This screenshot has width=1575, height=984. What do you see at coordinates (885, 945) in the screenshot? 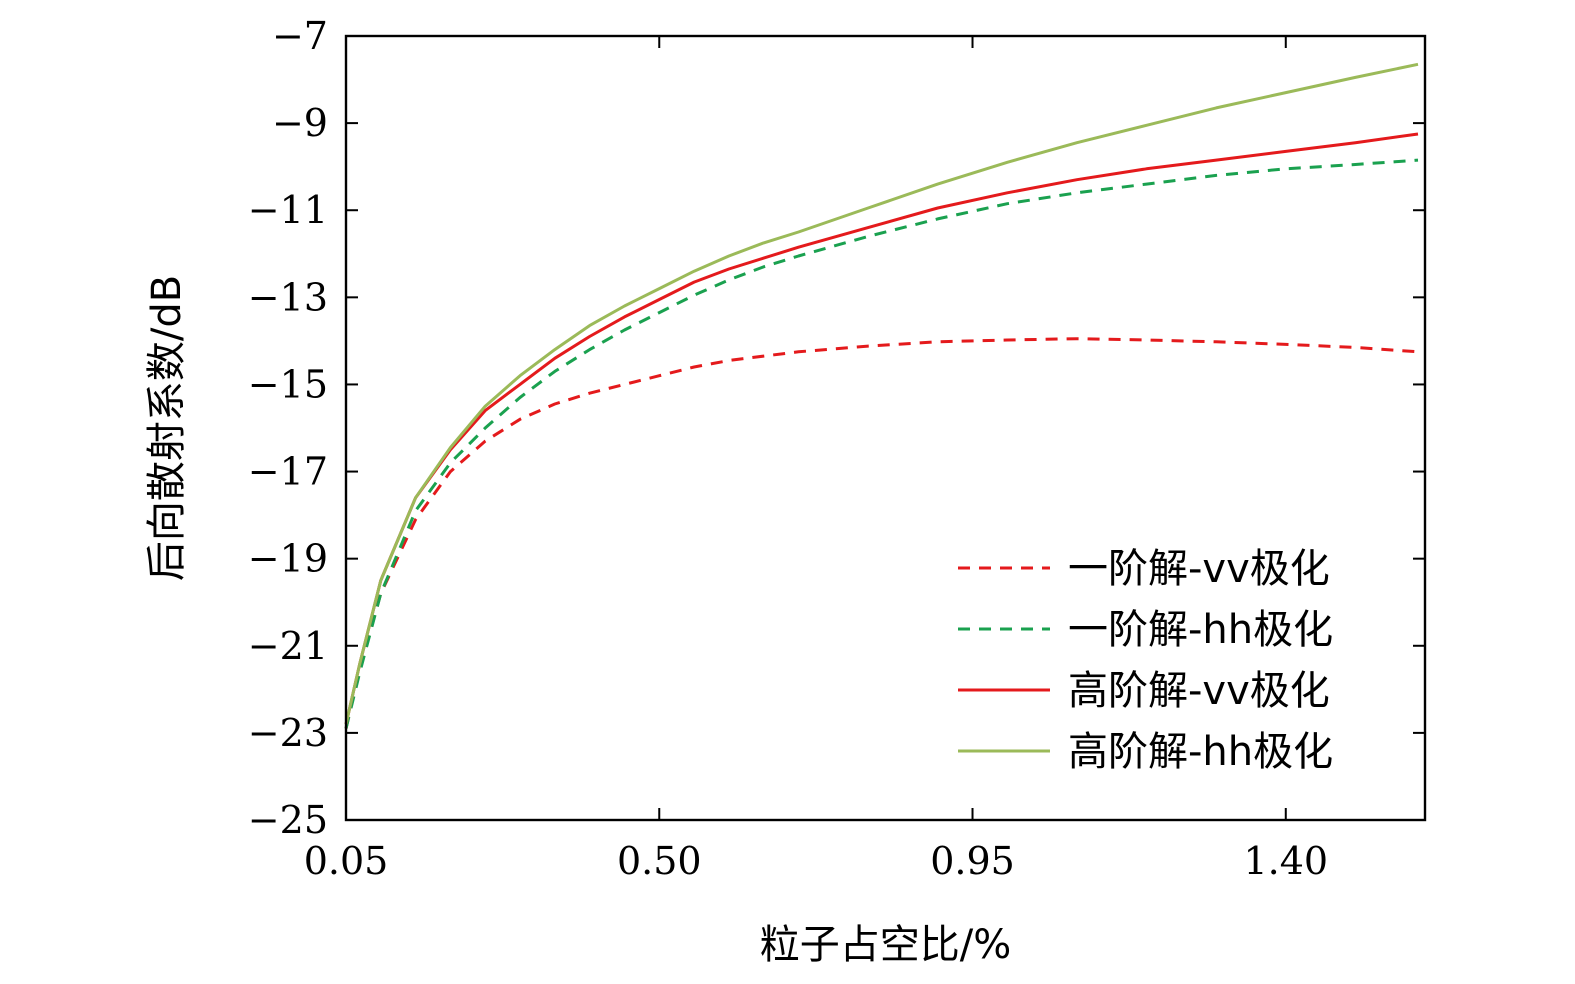
I see `x-axis-title: 粒子占空比/%` at bounding box center [885, 945].